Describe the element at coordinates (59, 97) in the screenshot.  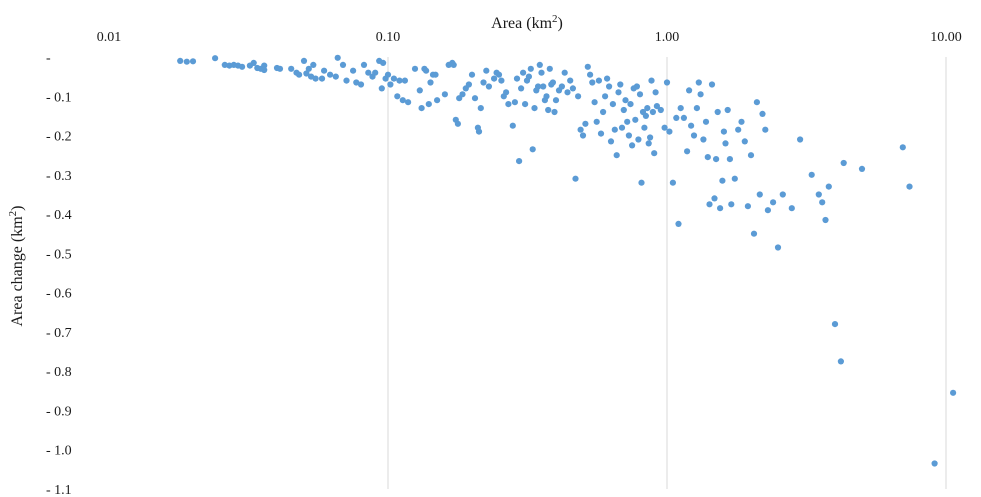
I see `y-tick-label: - 0.1` at that location.